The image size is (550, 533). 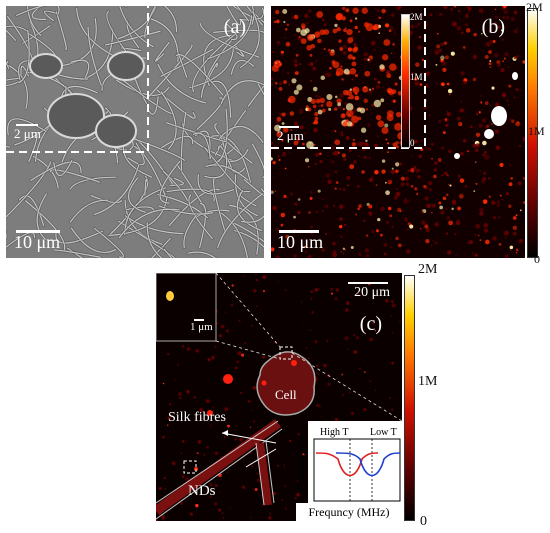 I want to click on colorbar-c-max: 2M, so click(x=428, y=269).